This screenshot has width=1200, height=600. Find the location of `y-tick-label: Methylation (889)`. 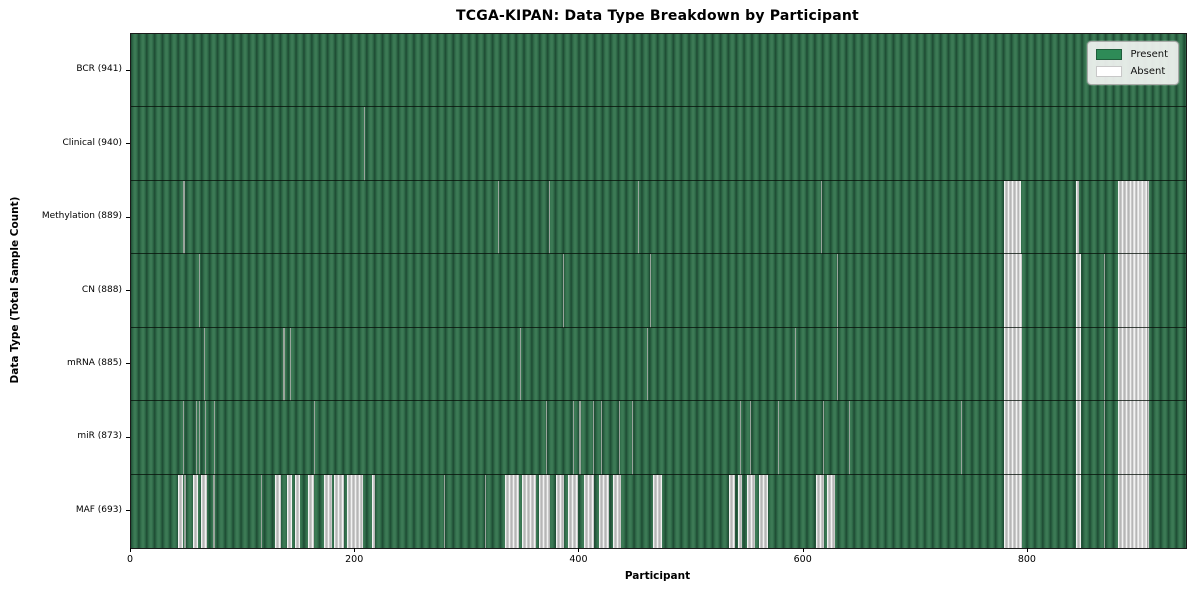

y-tick-label: Methylation (889) is located at coordinates (81, 216).